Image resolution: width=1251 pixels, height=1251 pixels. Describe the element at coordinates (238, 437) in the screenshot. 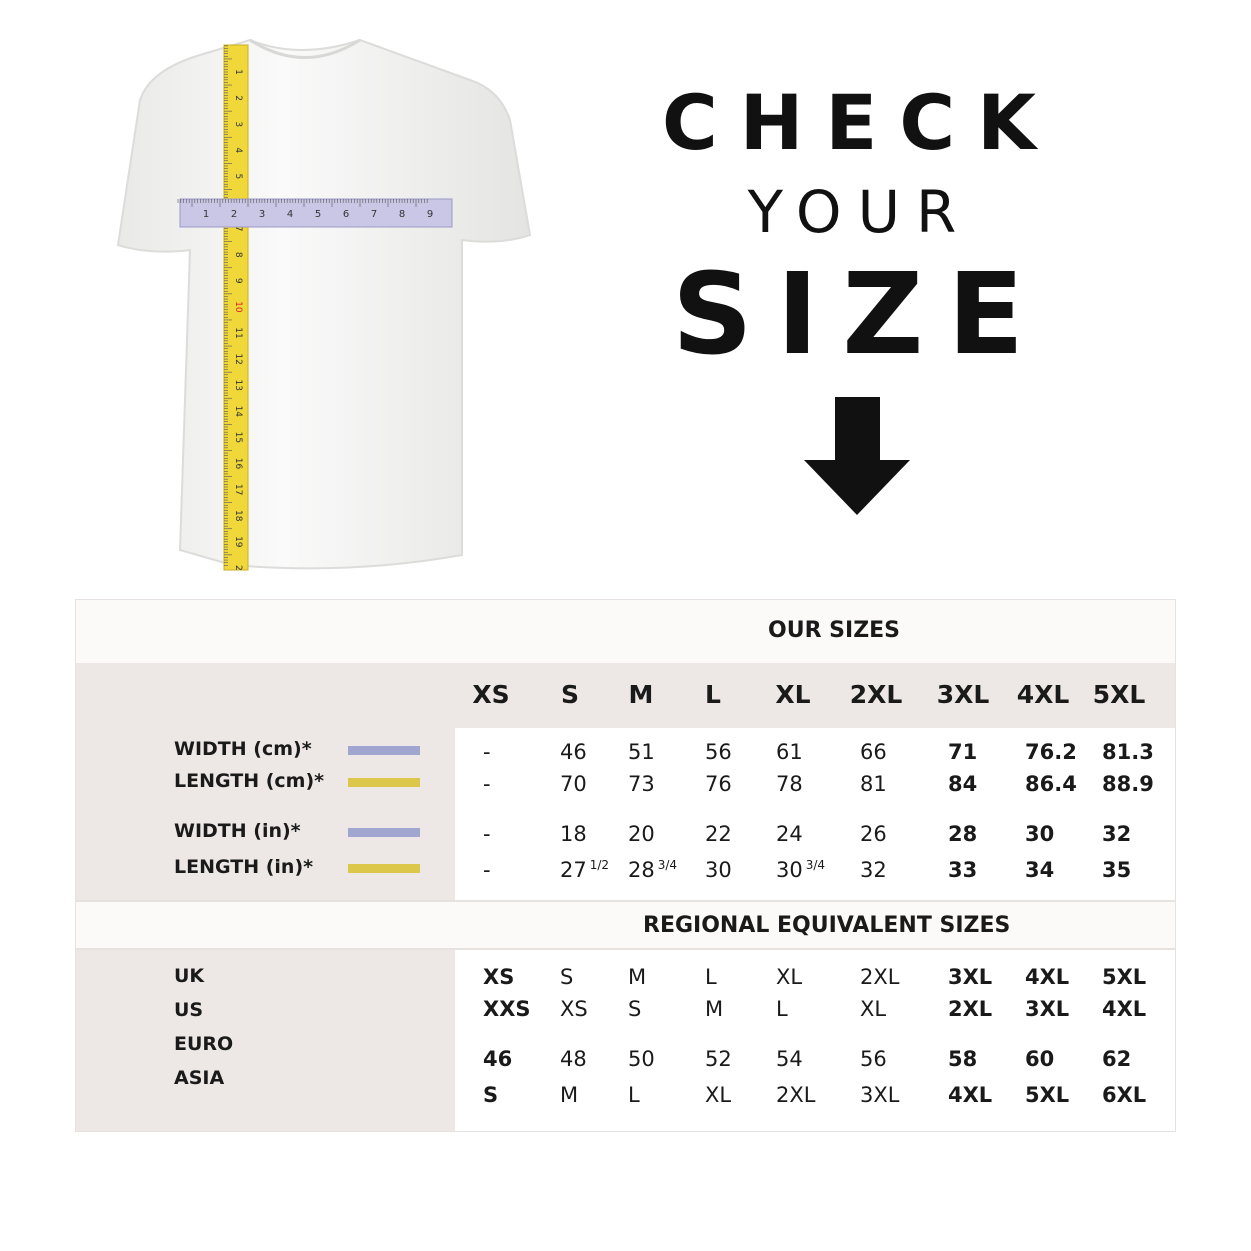

I see `tape-number: 15` at that location.